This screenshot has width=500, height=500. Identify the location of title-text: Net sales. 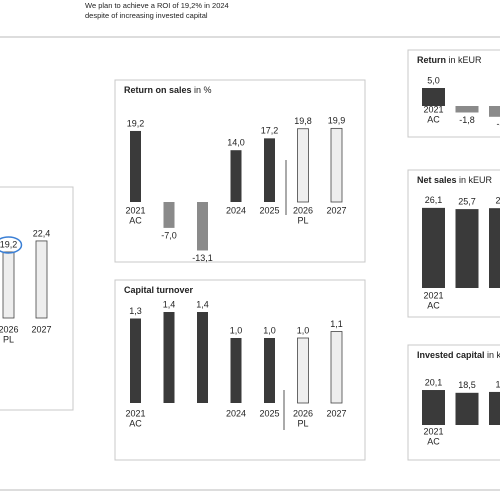
(437, 180).